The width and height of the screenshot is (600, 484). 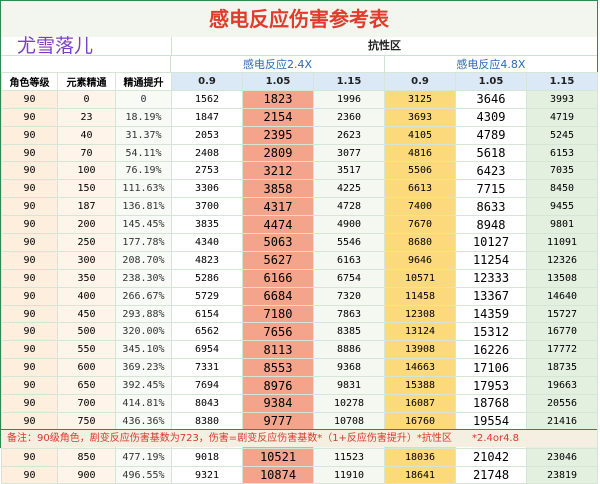 I want to click on table-row: 90 70 54.11% 2408 2809 3077 4816 5618 6153, so click(x=299, y=153).